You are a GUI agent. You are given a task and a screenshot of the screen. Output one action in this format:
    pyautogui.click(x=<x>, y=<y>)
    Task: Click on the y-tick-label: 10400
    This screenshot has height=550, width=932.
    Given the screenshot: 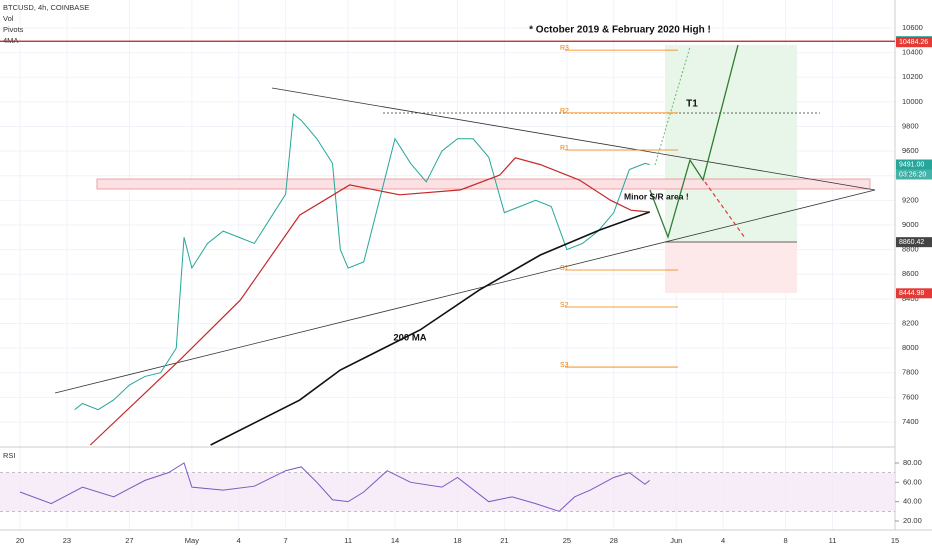 What is the action you would take?
    pyautogui.click(x=912, y=52)
    